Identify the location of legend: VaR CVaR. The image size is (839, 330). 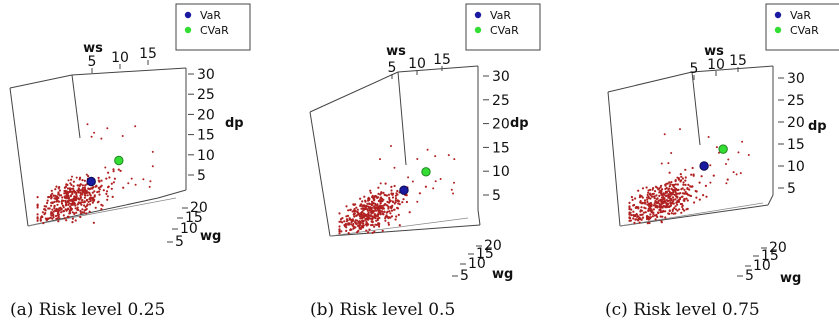
(503, 27).